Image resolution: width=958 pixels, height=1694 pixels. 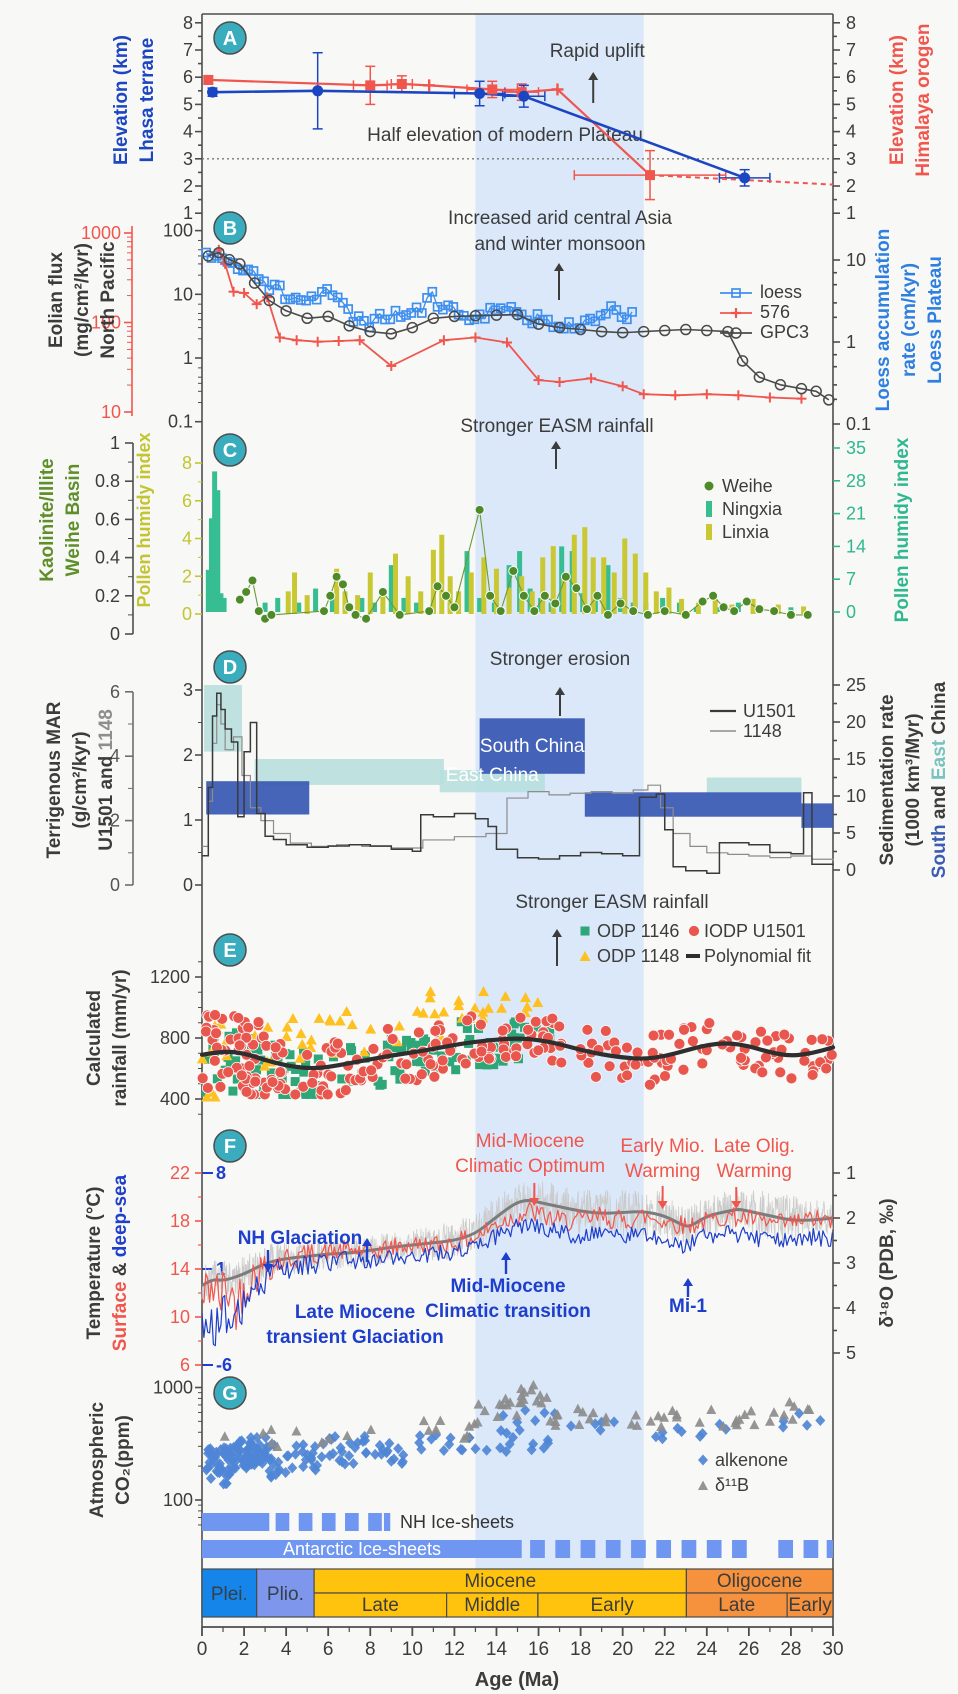 I want to click on east-china-box, so click(x=492, y=781).